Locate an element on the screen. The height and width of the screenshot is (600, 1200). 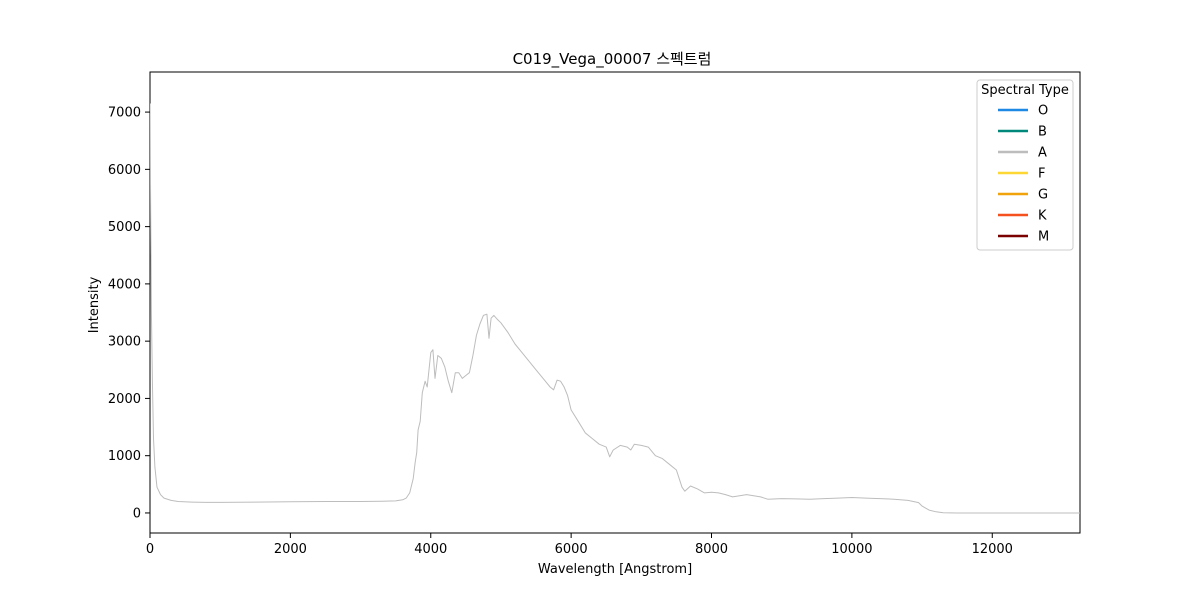
y-tick-label: 7000 is located at coordinates (124, 113).